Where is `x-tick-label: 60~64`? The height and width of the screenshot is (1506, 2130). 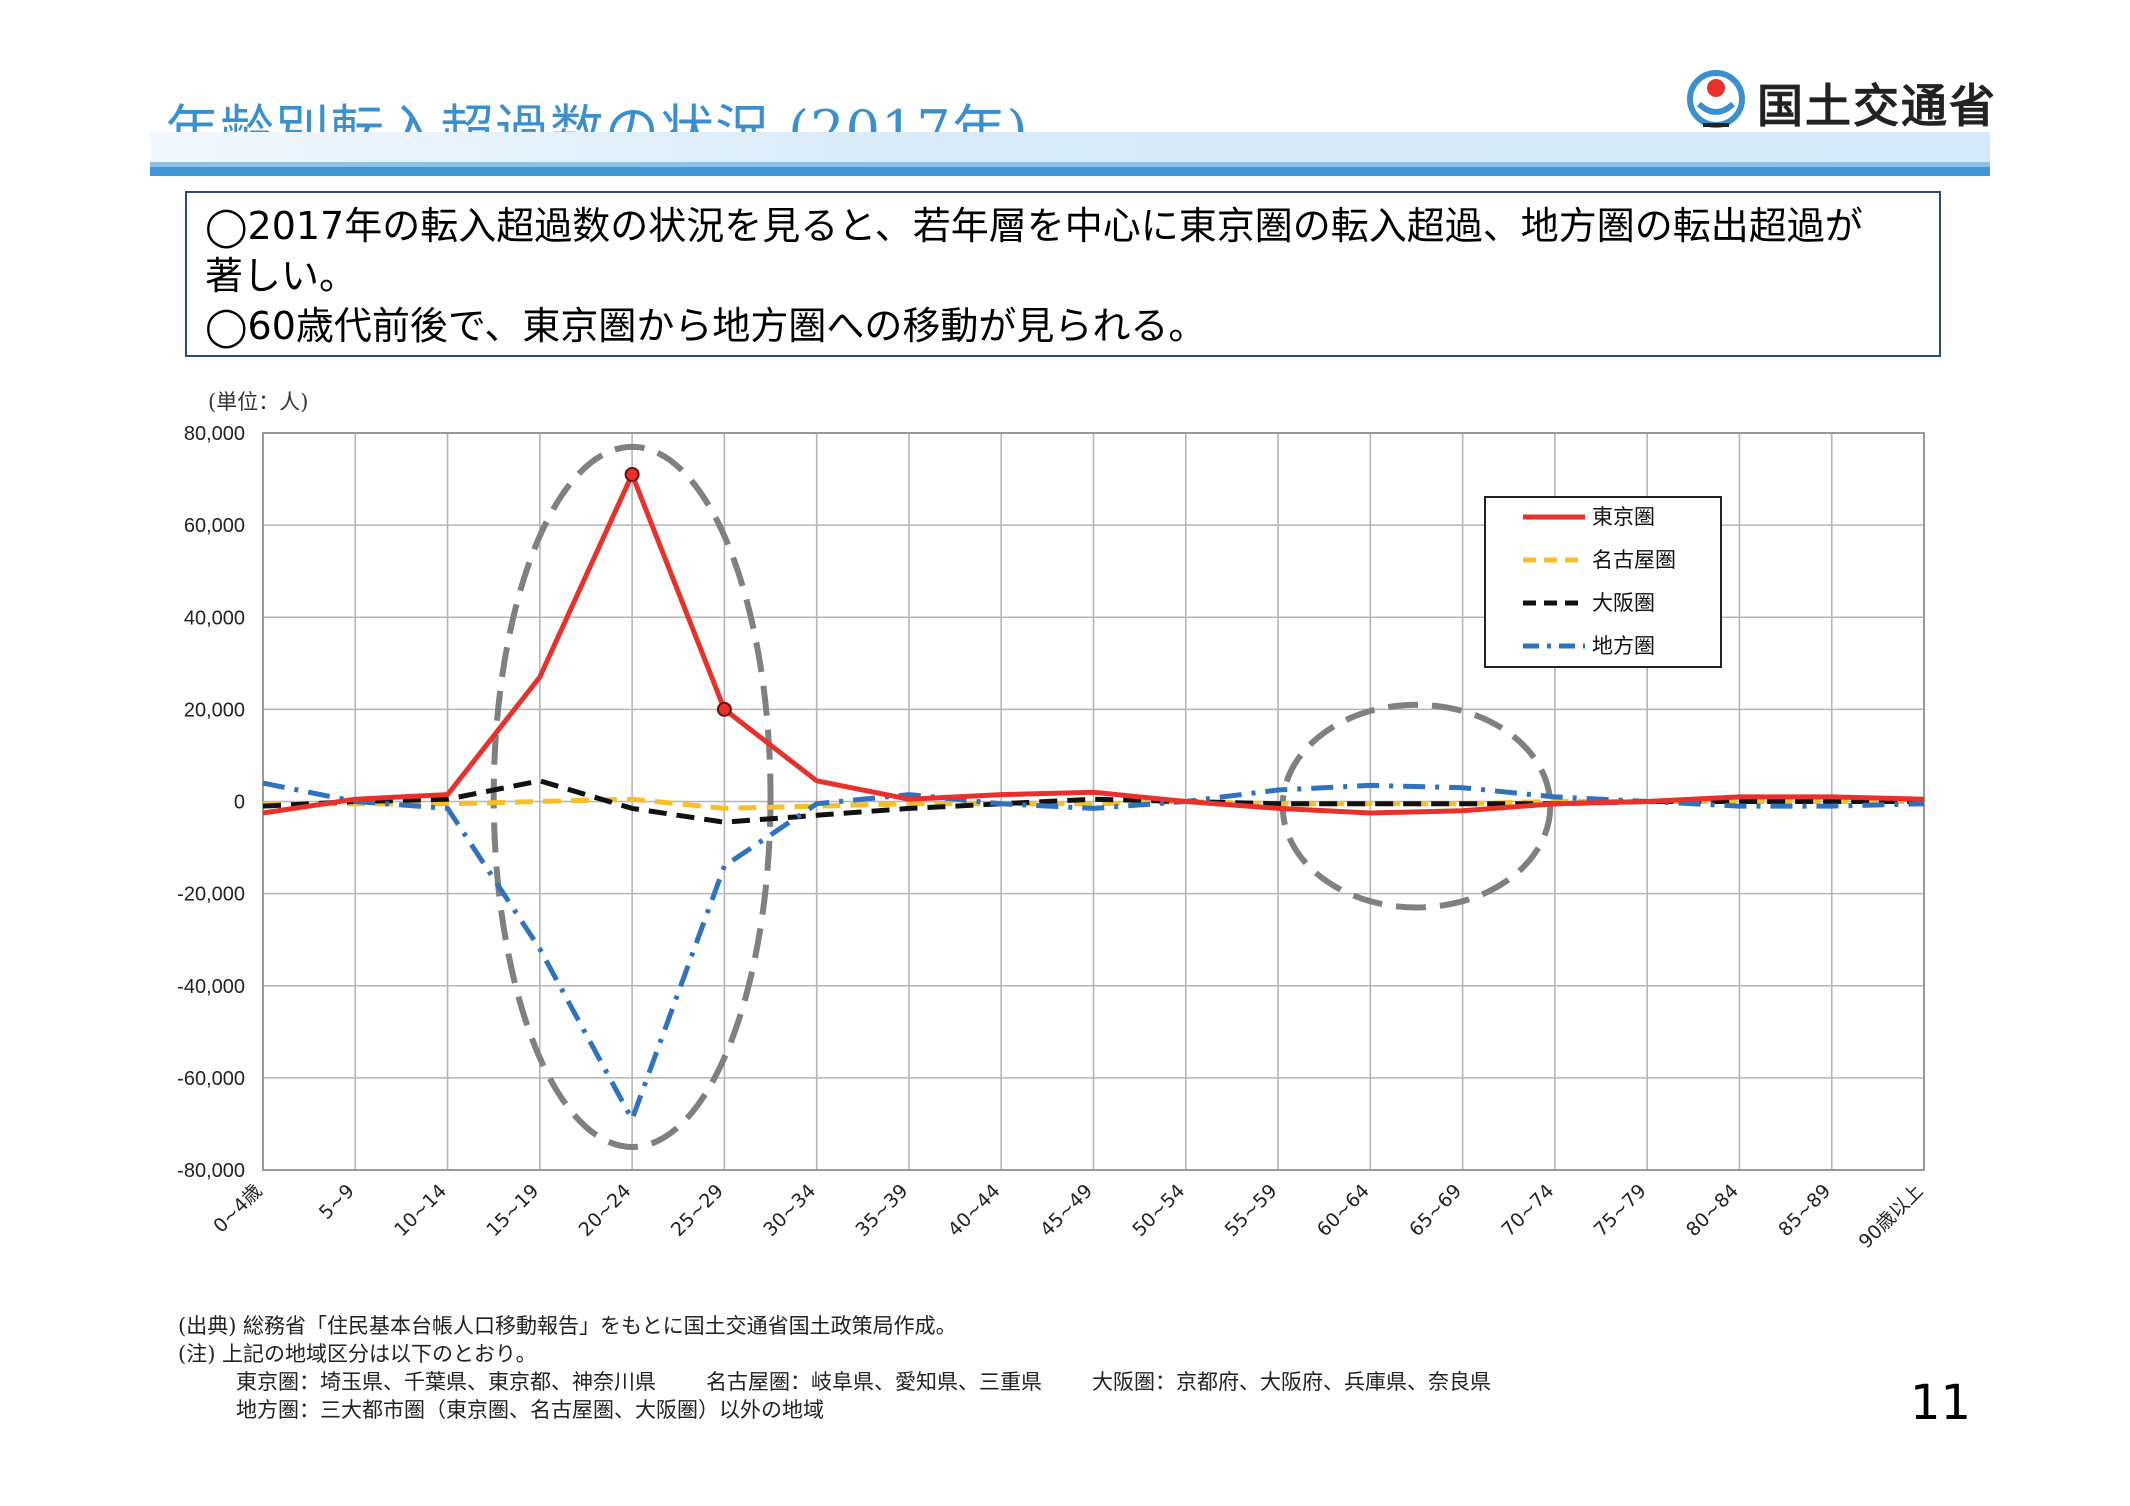
x-tick-label: 60~64 is located at coordinates (1343, 1210).